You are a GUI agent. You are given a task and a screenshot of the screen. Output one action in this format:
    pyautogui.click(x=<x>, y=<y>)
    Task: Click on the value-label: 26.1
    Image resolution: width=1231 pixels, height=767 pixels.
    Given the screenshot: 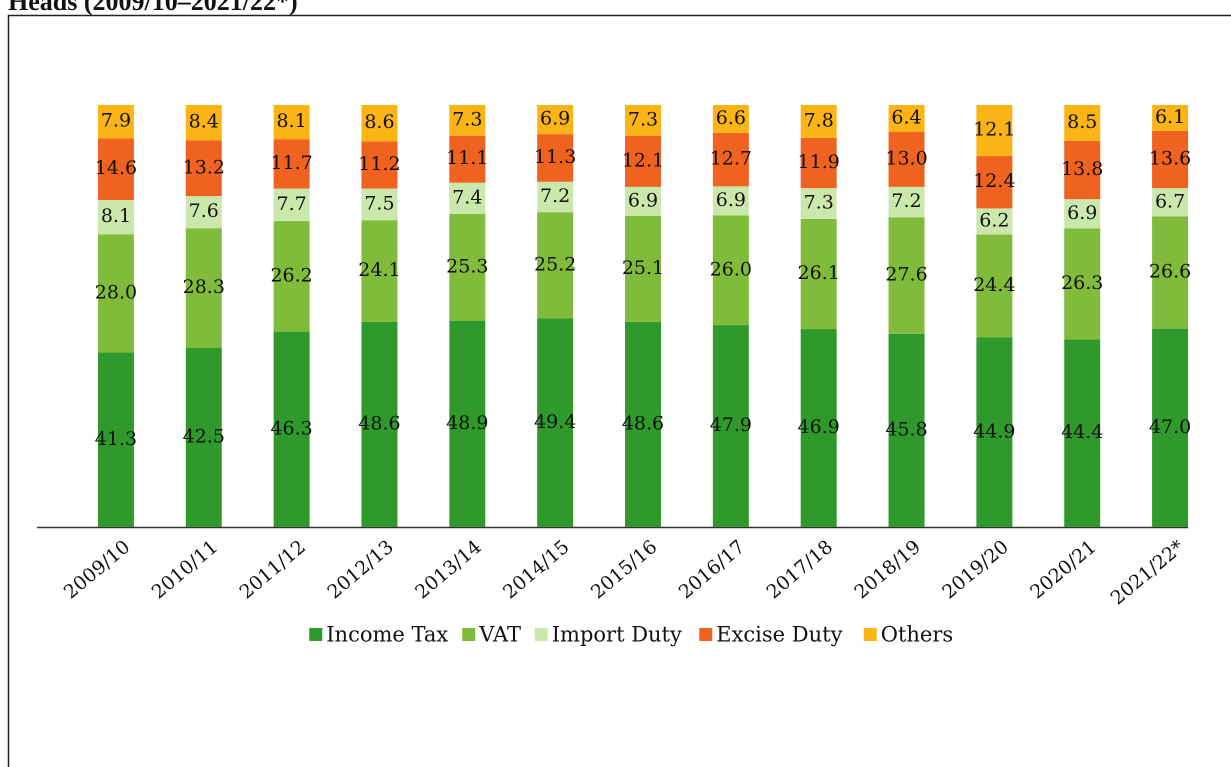 What is the action you would take?
    pyautogui.click(x=819, y=273)
    